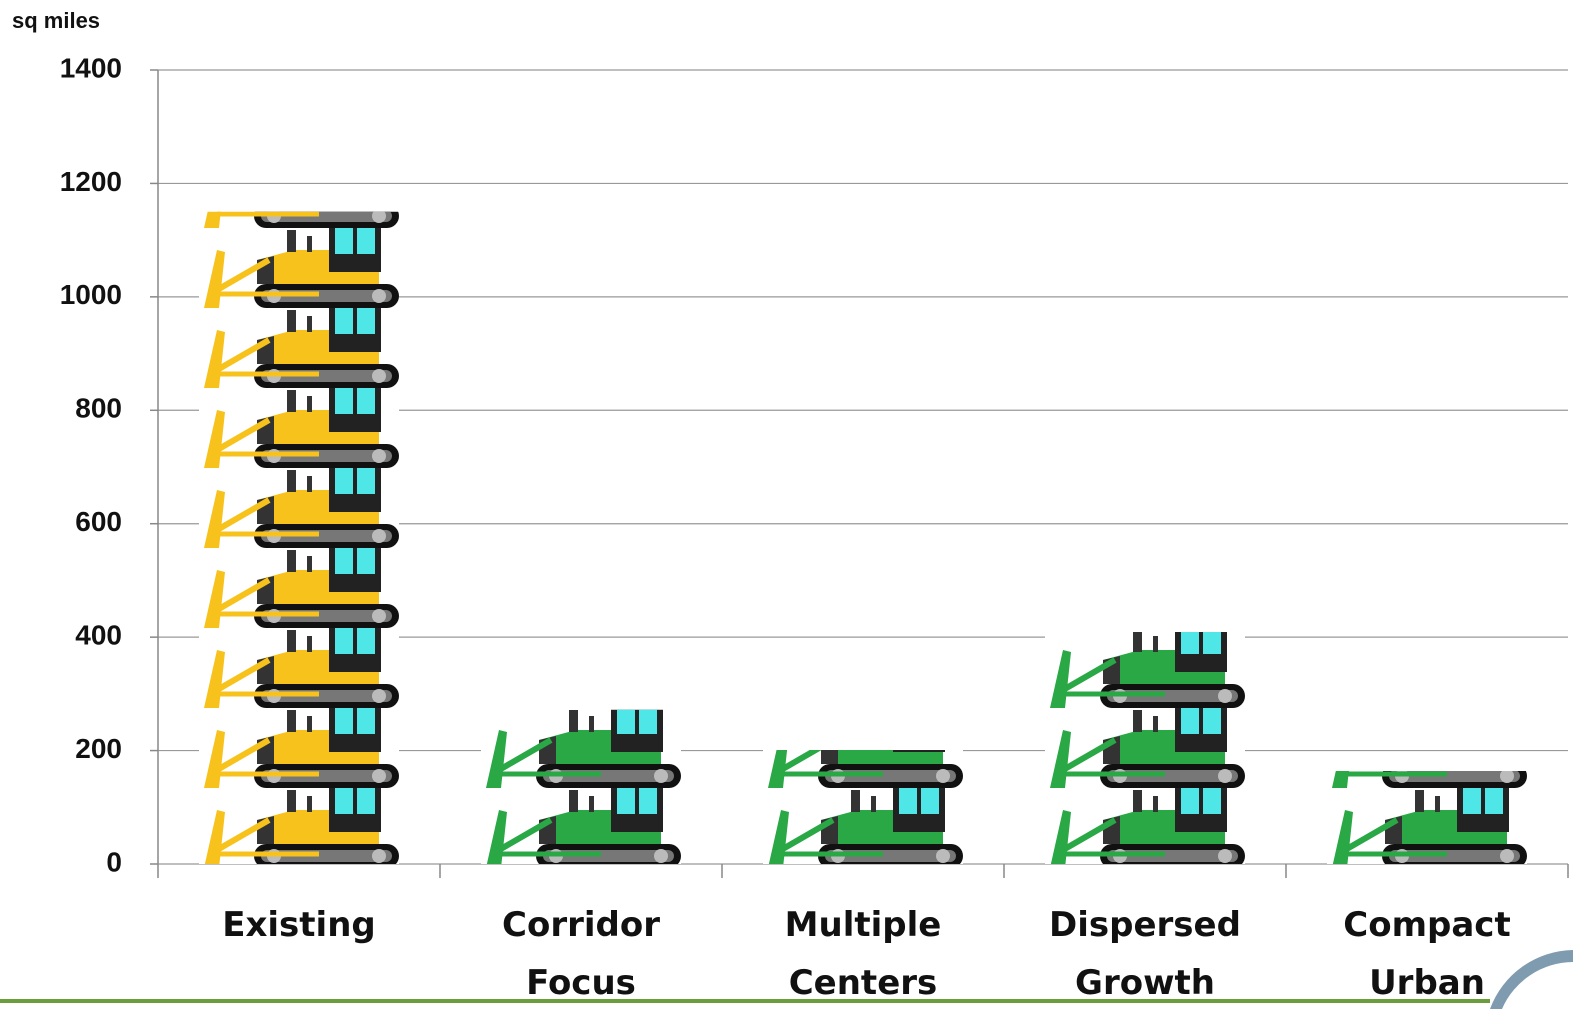  I want to click on y-tick-label: 800, so click(98, 408).